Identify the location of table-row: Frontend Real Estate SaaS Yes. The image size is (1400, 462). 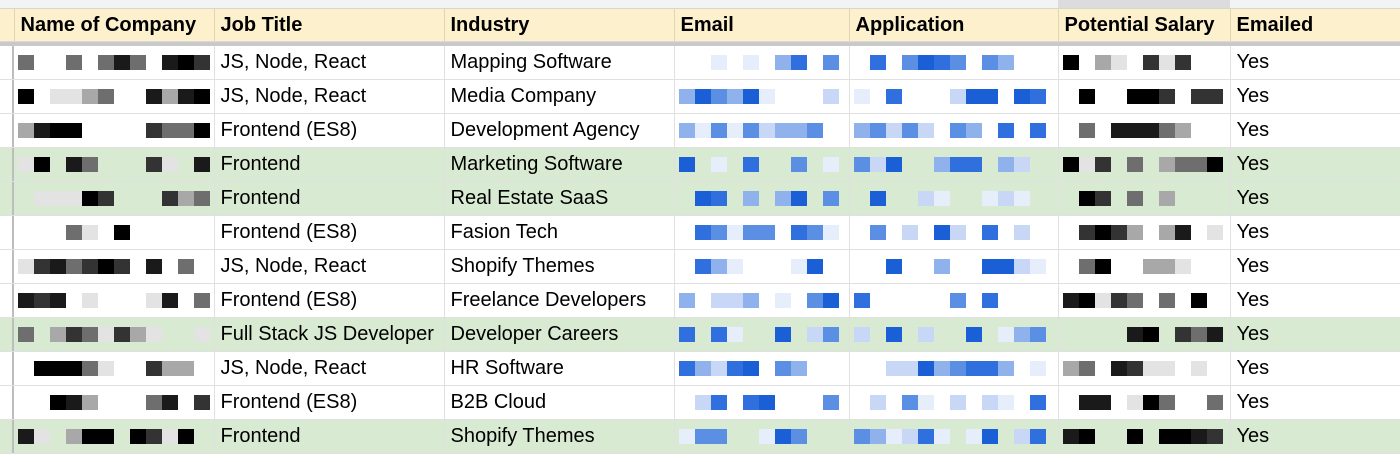
(700, 198).